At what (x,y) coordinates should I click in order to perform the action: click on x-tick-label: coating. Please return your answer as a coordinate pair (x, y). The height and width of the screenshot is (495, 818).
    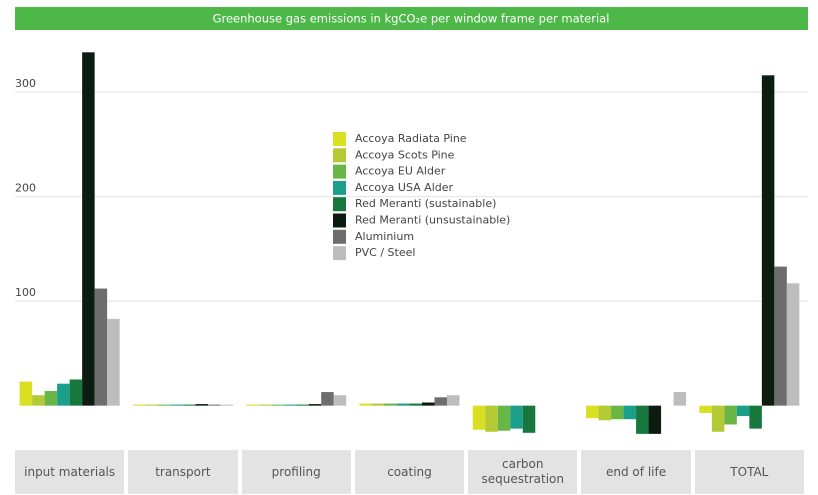
    Looking at the image, I should click on (409, 471).